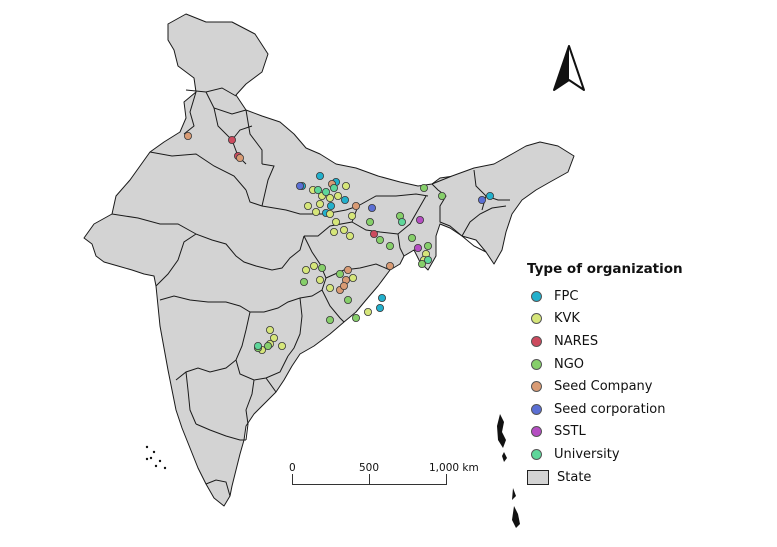 The height and width of the screenshot is (547, 777). What do you see at coordinates (567, 319) in the screenshot?
I see `legend-item-label: KVK` at bounding box center [567, 319].